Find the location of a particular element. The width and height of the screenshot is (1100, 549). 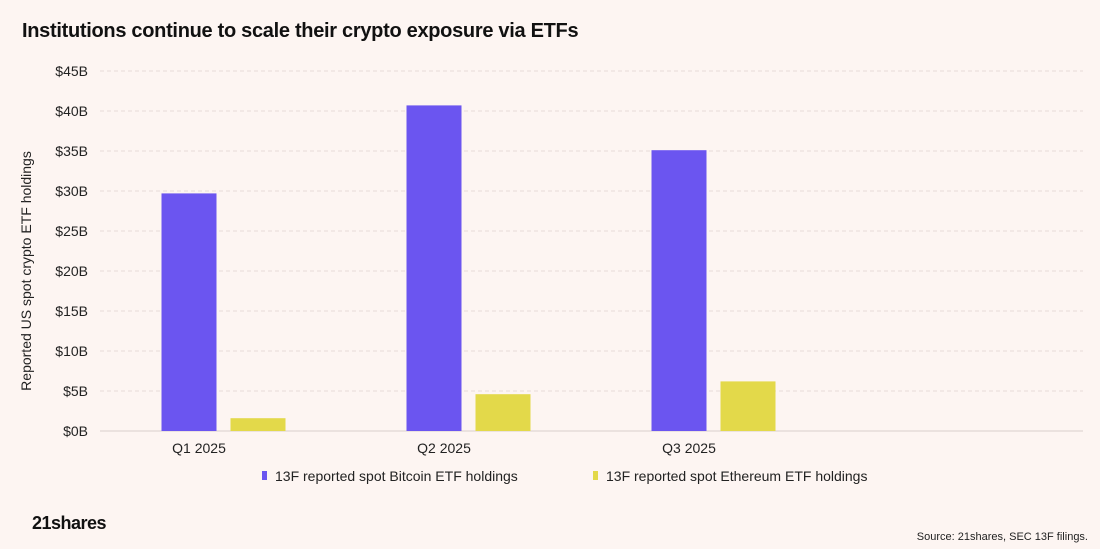

y-tick-label: $10B is located at coordinates (71, 351).